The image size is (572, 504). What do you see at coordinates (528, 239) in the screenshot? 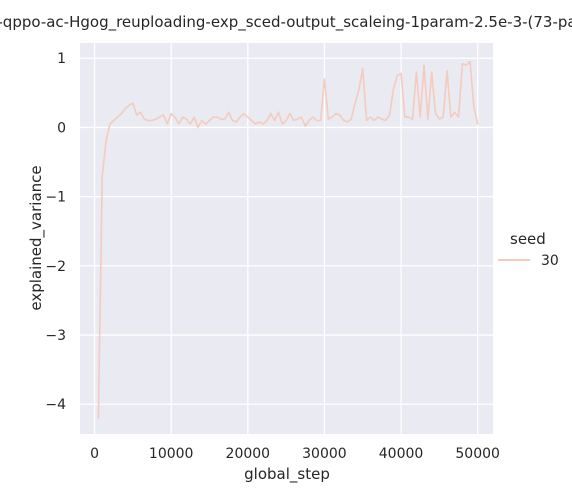
I see `legend-title: seed` at bounding box center [528, 239].